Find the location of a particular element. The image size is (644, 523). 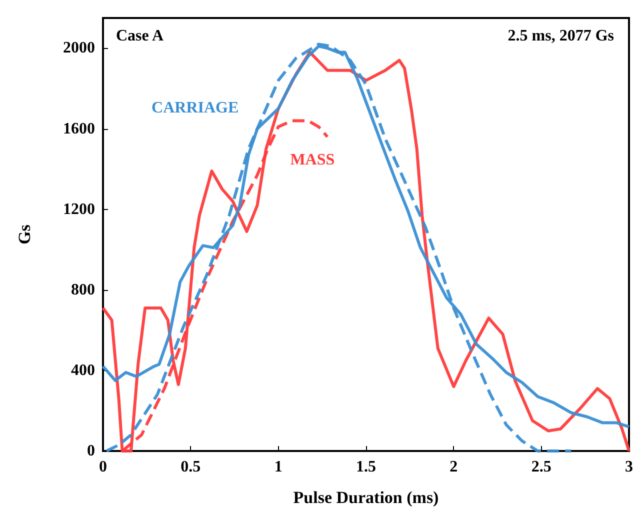

y-tick-label: 800 is located at coordinates (83, 289).